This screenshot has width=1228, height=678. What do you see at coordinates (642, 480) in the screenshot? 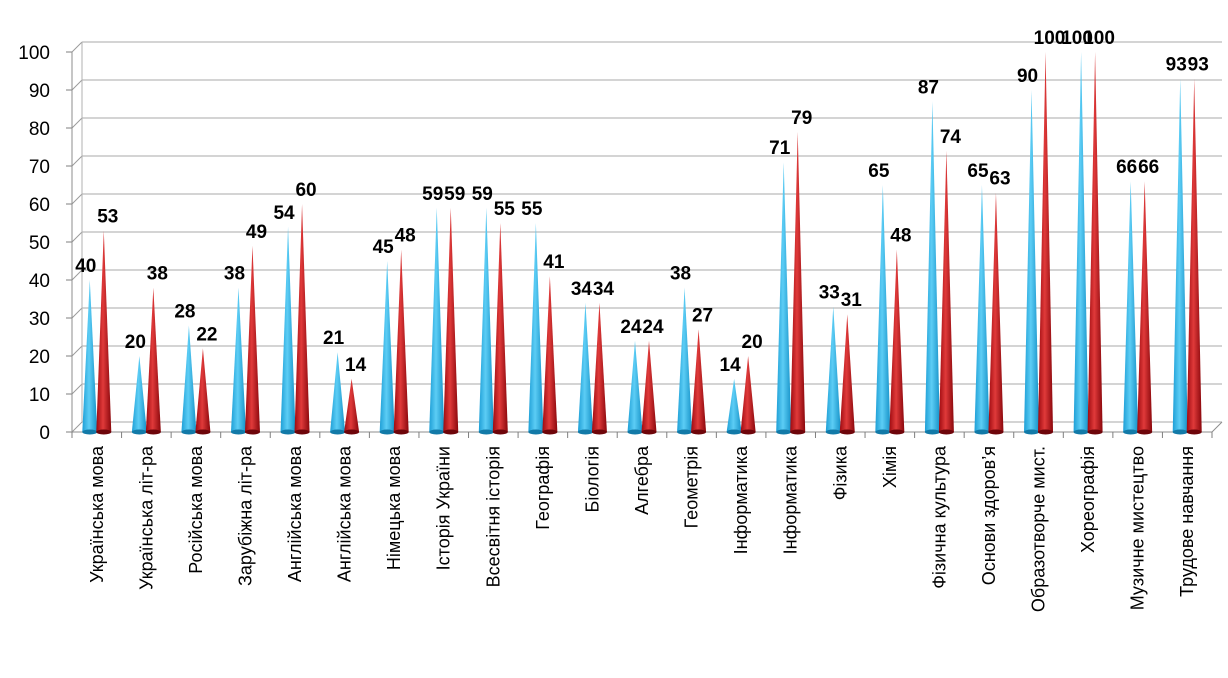
I see `x-tick-label: Алгебра` at bounding box center [642, 480].